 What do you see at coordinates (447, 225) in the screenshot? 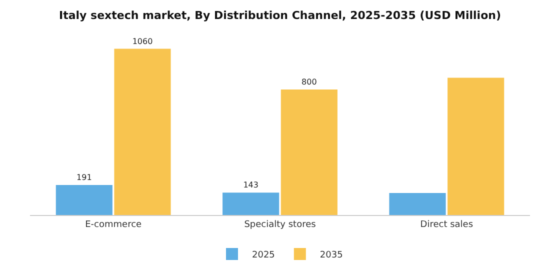
I see `x-tick-label: Direct sales` at bounding box center [447, 225].